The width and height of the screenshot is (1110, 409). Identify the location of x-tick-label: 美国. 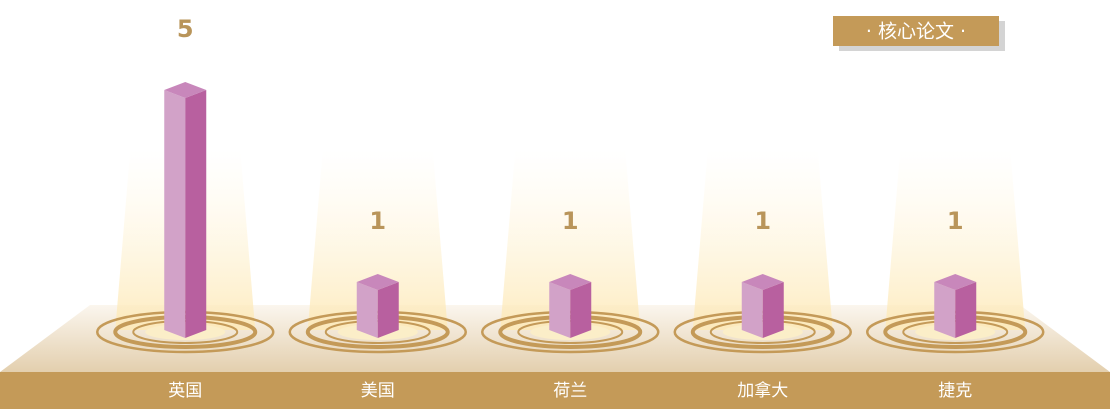
(378, 391).